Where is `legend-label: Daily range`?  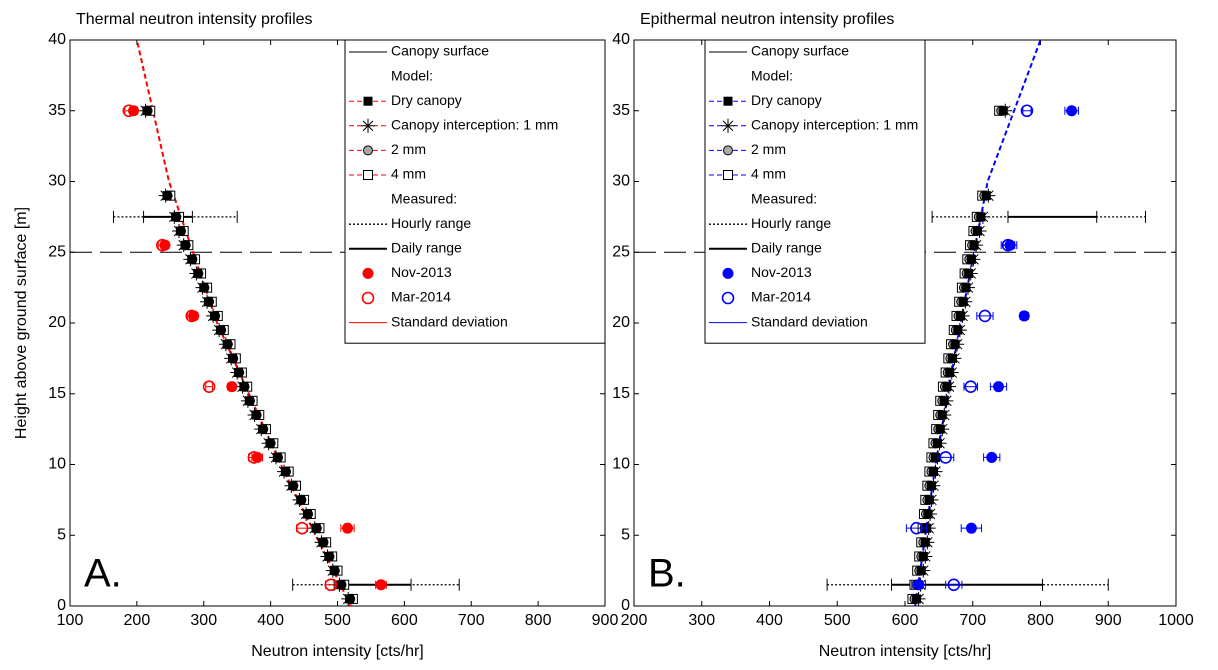 legend-label: Daily range is located at coordinates (786, 248).